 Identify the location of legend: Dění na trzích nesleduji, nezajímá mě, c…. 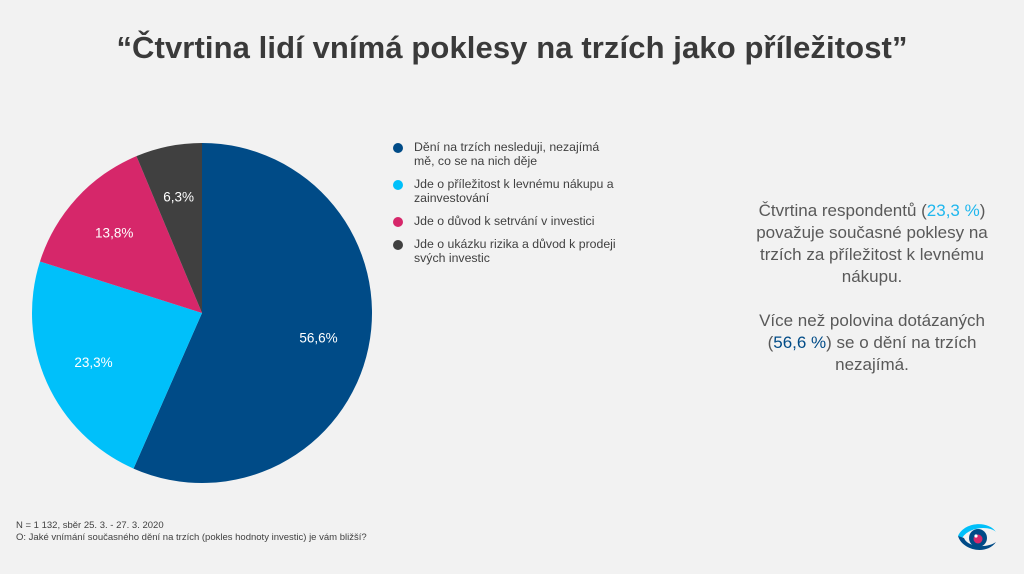
(508, 207).